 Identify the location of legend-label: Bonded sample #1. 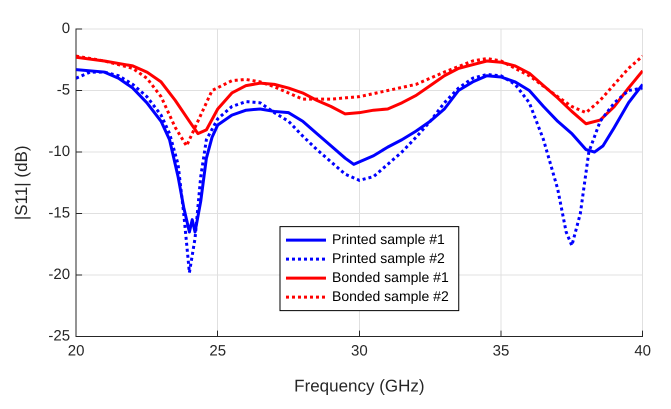
(390, 276).